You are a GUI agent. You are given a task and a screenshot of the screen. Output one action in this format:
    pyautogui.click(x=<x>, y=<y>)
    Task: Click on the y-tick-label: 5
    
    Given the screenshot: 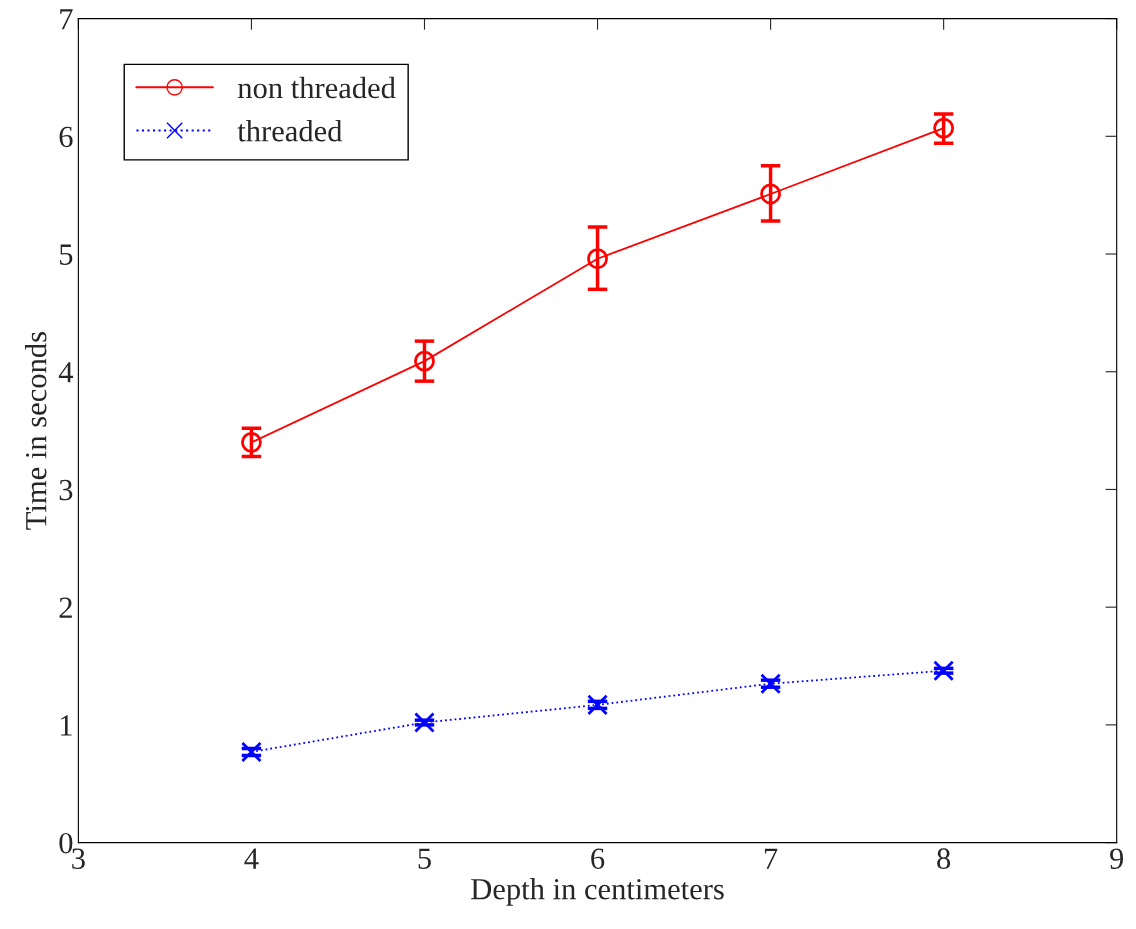 What is the action you would take?
    pyautogui.click(x=66, y=254)
    